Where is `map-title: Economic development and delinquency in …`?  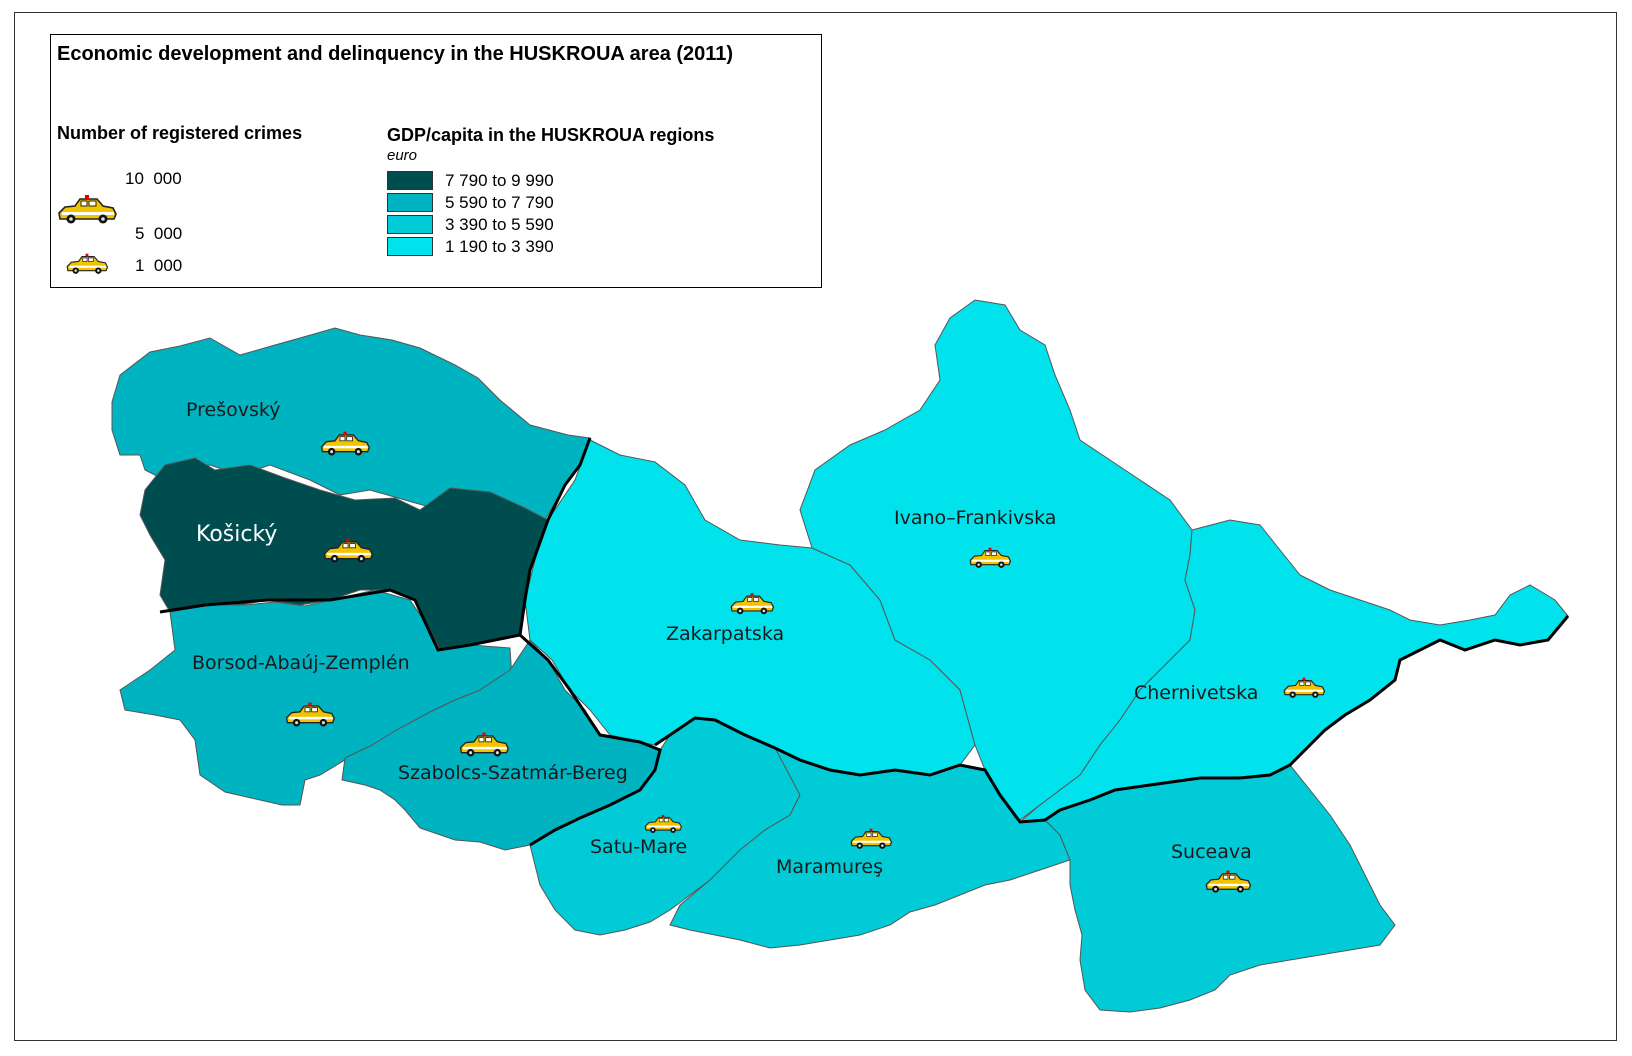
map-title: Economic development and delinquency in … is located at coordinates (395, 54).